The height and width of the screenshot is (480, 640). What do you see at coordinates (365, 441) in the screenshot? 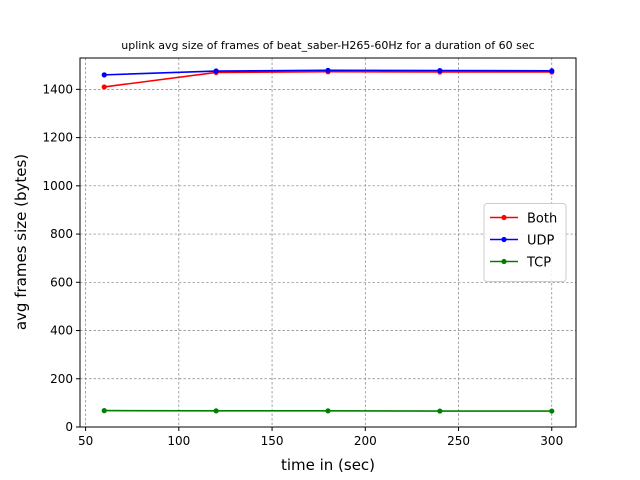
I see `x-tick-label: 200` at bounding box center [365, 441].